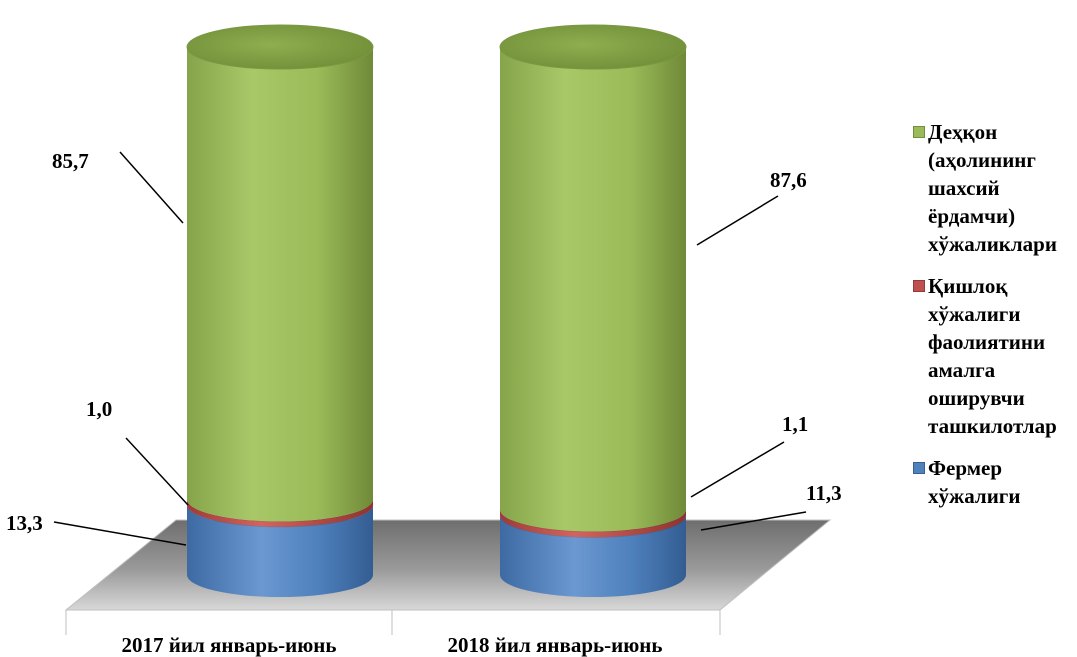 This screenshot has width=1077, height=657. Describe the element at coordinates (99, 409) in the screenshot. I see `data-label: 1,0` at that location.